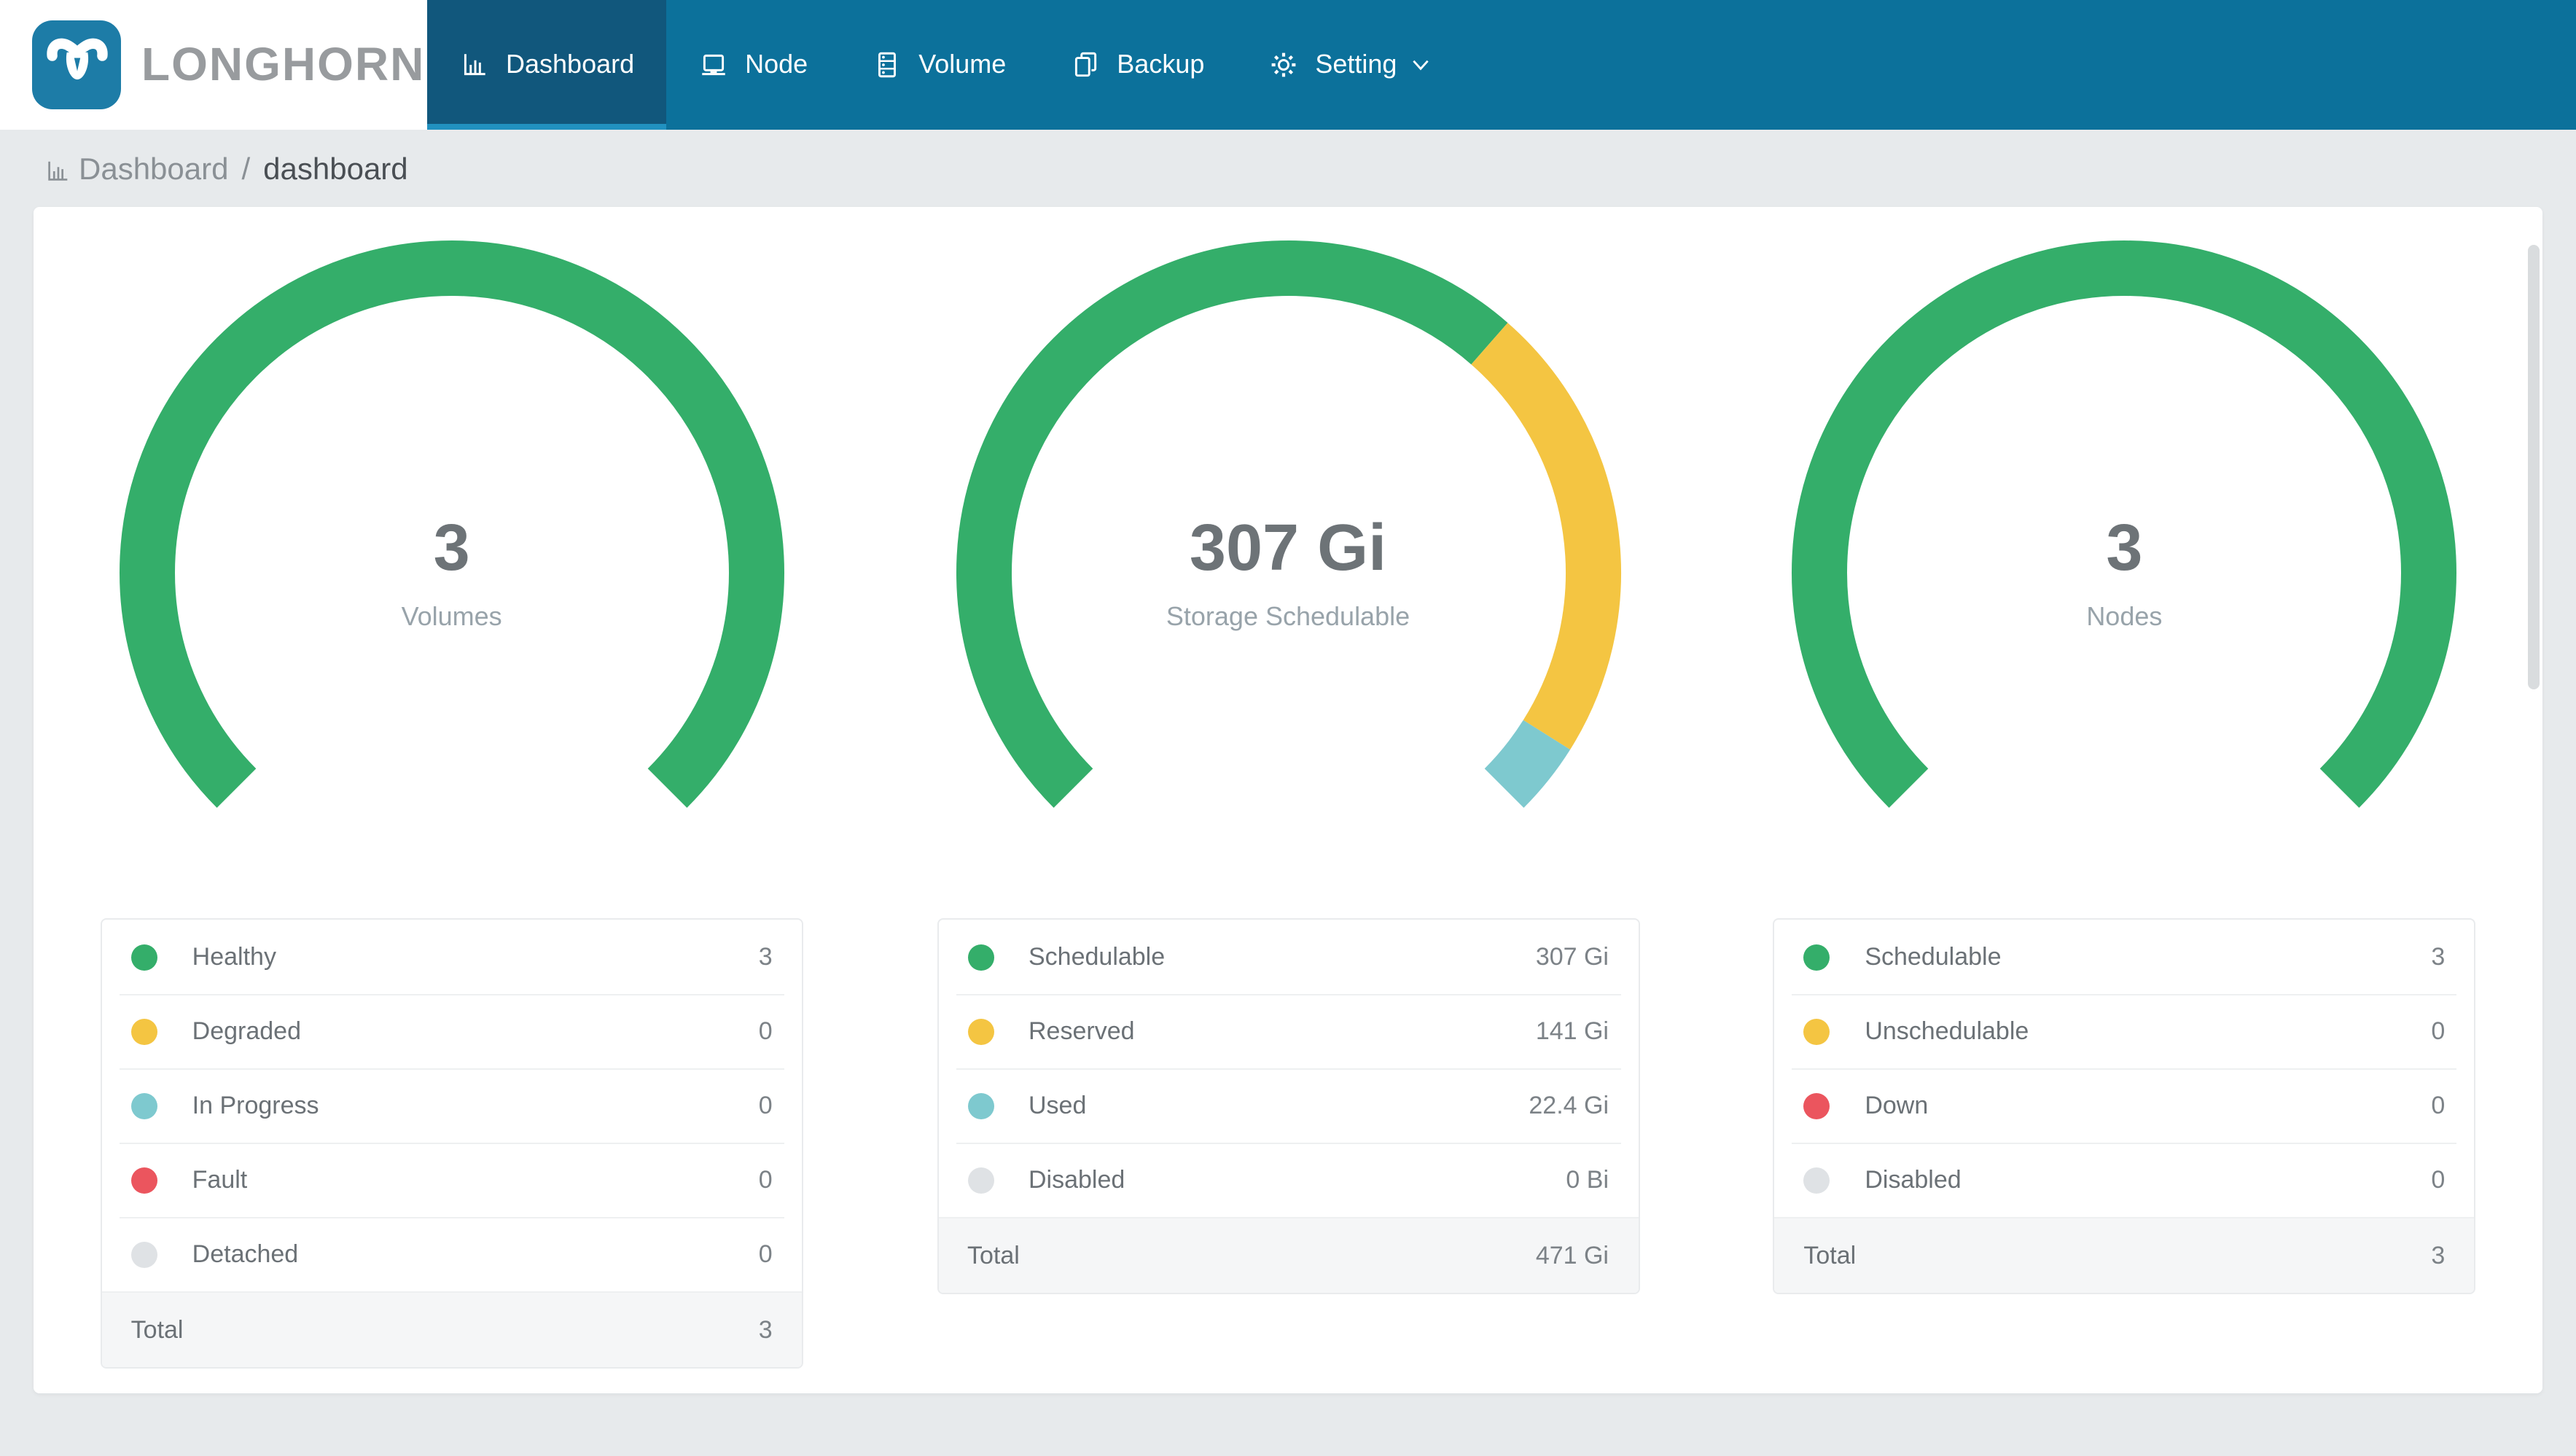  I want to click on logo: LONGHORN, so click(213, 65).